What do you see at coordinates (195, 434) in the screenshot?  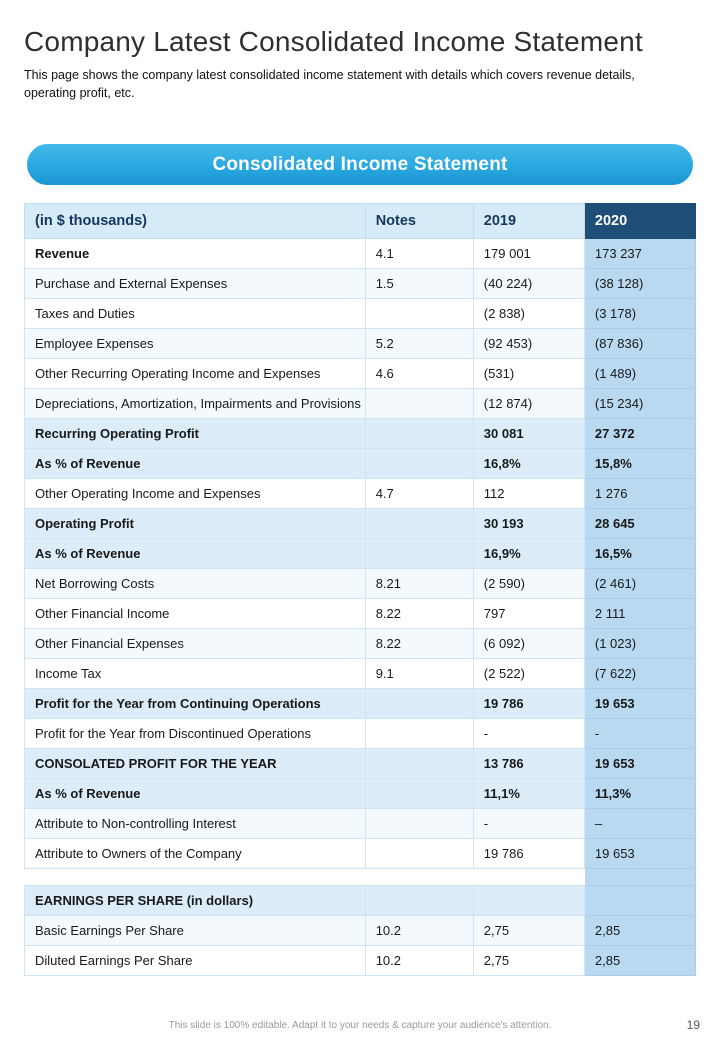 I see `cell-label: Recurring Operating Profit` at bounding box center [195, 434].